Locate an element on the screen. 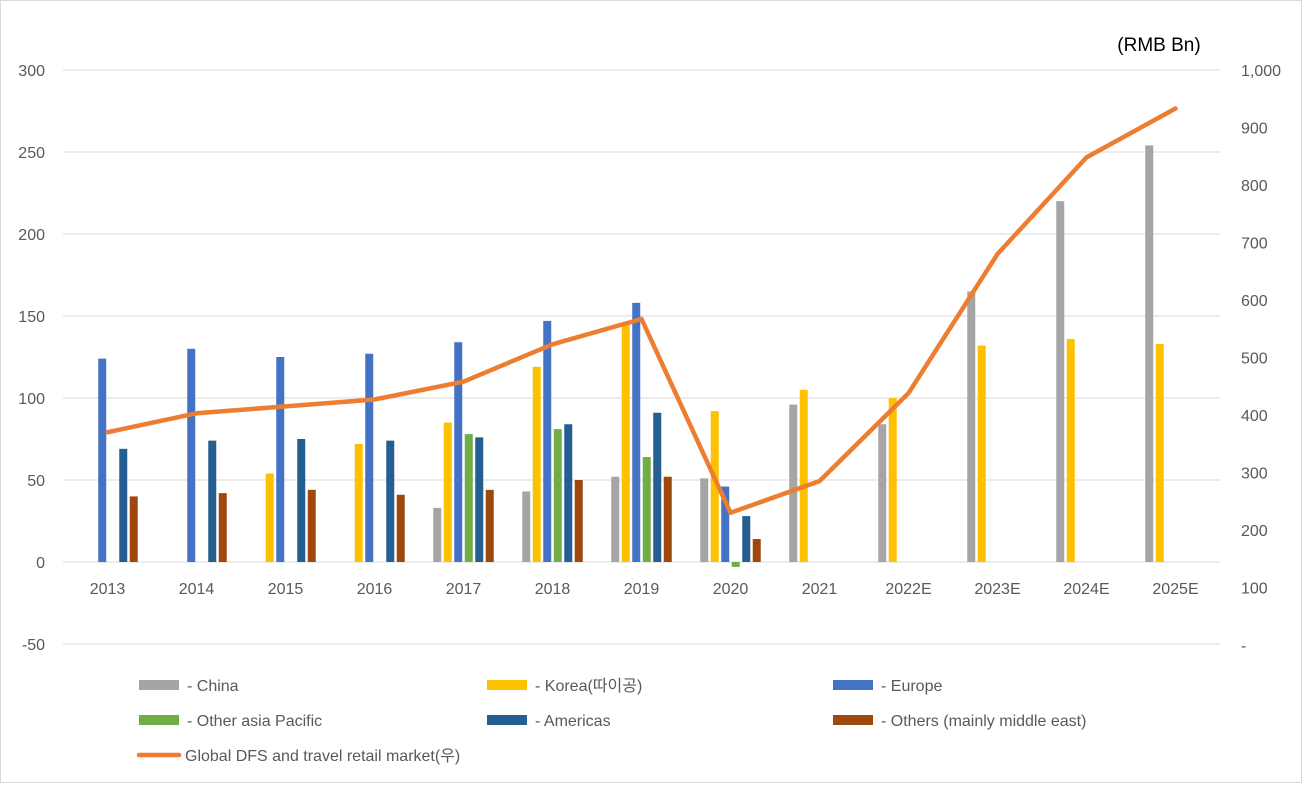 The image size is (1302, 787). legend-label: - Europe is located at coordinates (911, 686).